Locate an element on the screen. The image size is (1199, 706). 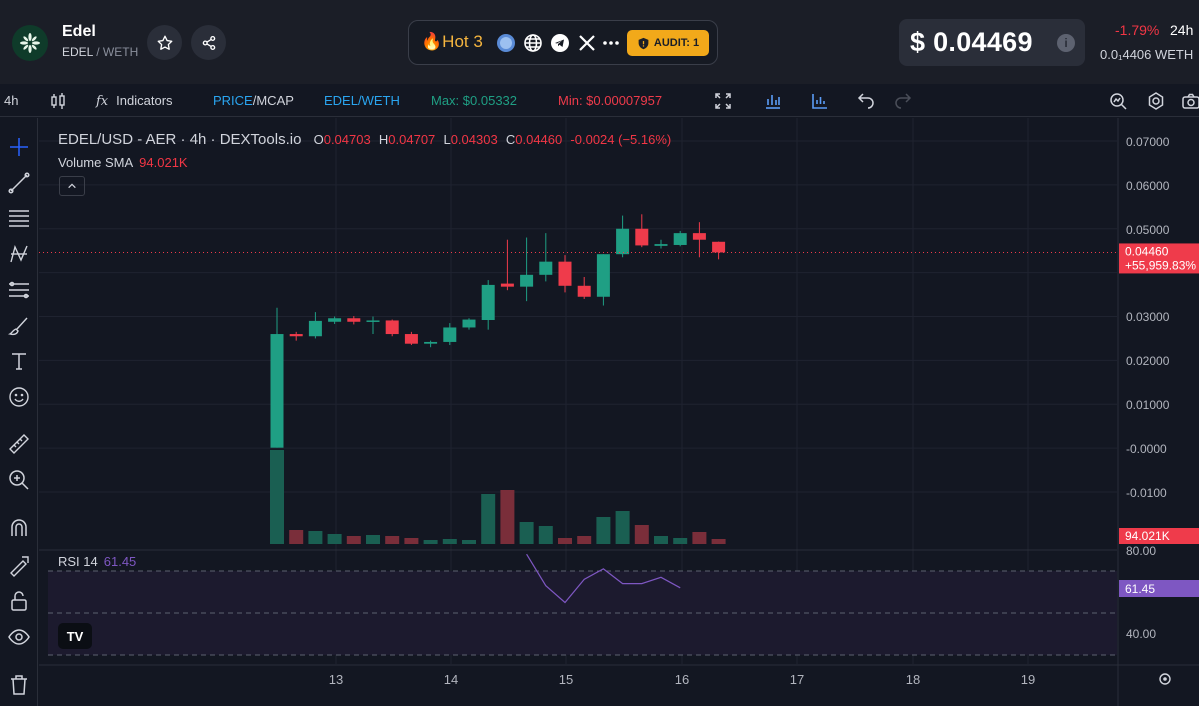
candles-type-icon is located at coordinates (58, 101).